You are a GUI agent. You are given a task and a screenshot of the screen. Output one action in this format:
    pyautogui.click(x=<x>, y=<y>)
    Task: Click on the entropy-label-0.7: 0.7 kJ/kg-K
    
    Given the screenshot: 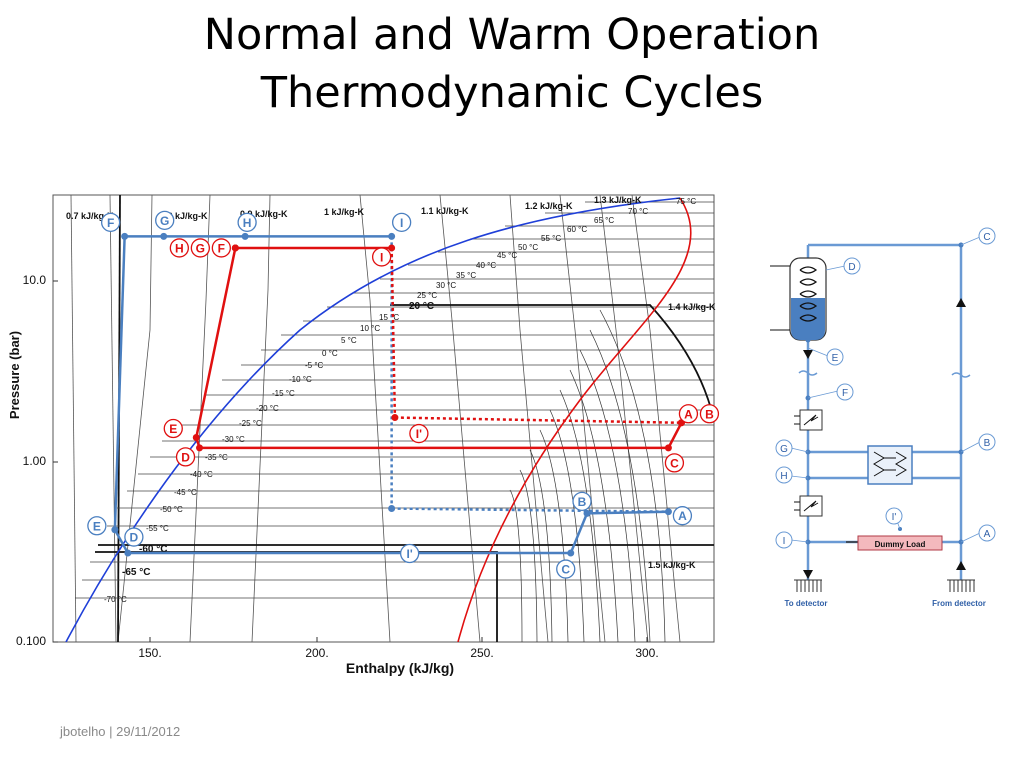 What is the action you would take?
    pyautogui.click(x=90, y=216)
    